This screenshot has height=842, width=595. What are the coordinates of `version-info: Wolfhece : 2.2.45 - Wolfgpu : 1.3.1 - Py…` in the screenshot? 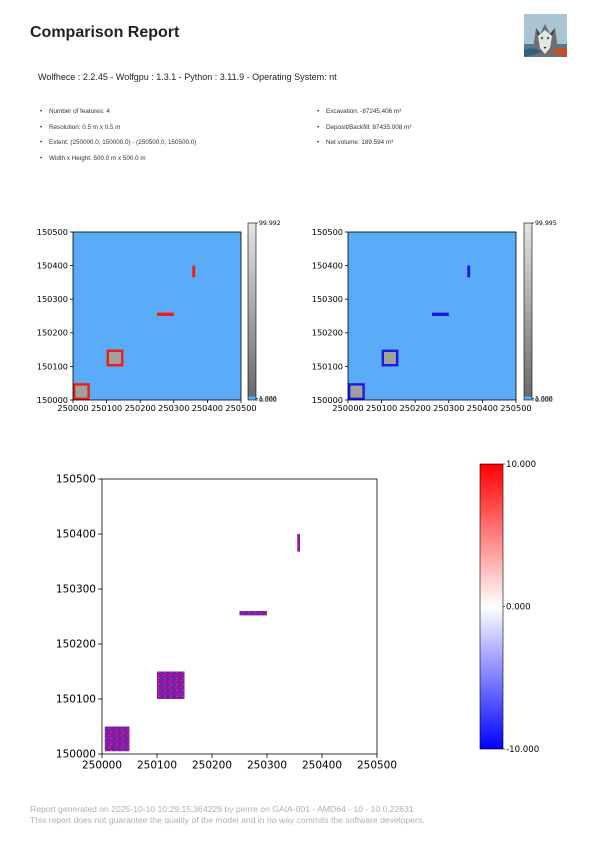 It's located at (187, 77).